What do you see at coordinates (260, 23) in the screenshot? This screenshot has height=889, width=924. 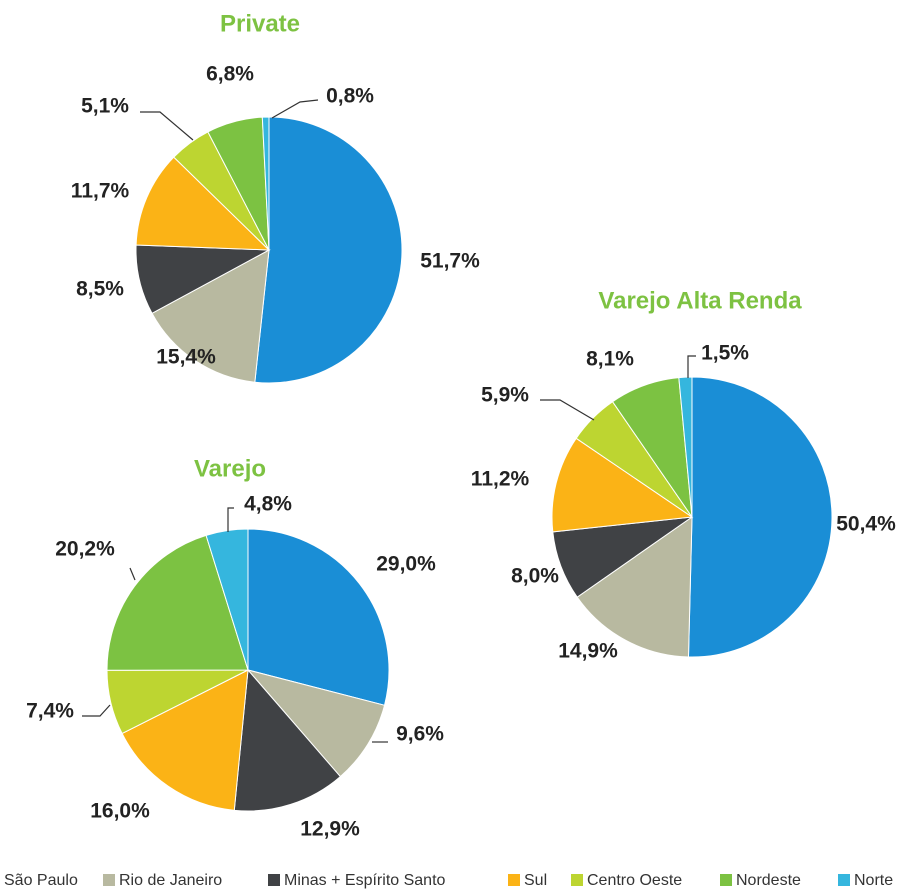 I see `chart-title: Private` at bounding box center [260, 23].